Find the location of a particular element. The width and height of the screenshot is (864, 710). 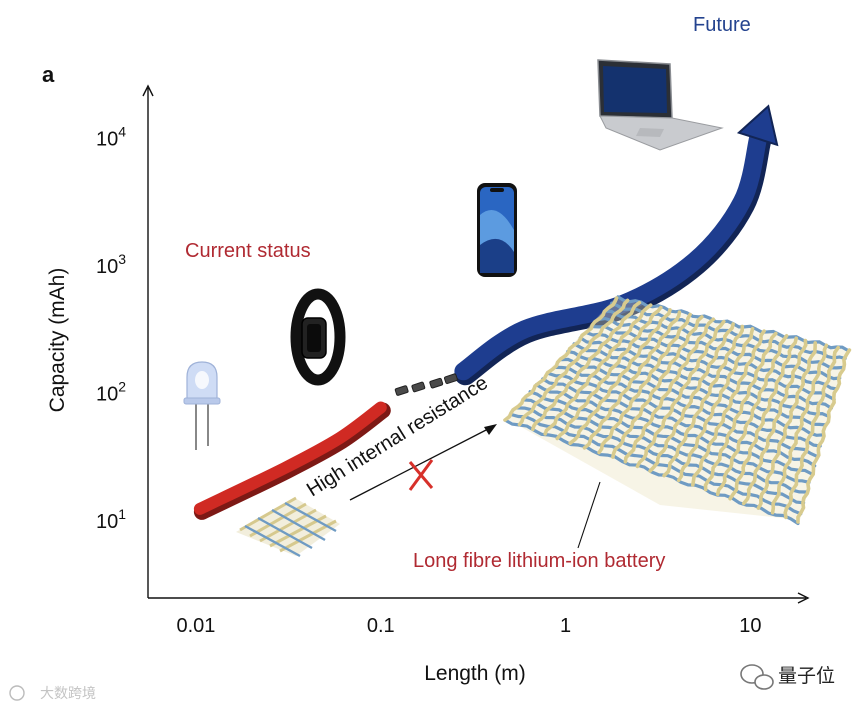

x-tick-label: 10 is located at coordinates (750, 626).